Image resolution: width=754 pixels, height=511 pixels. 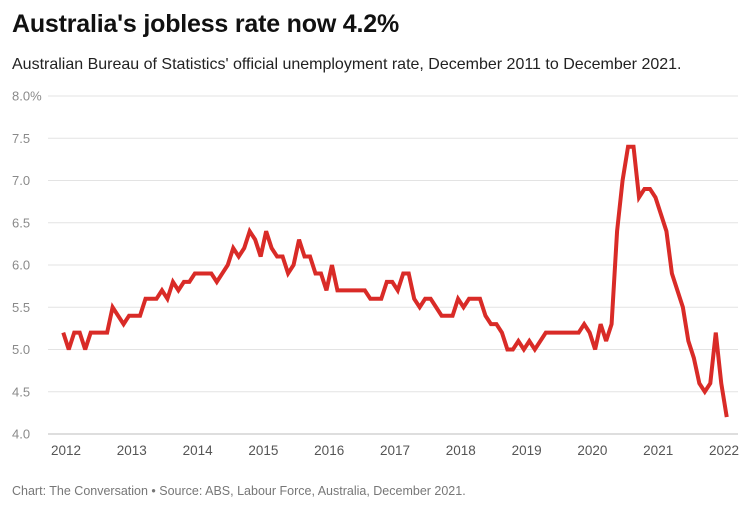 I want to click on chart-title: Australia's jobless rate now 4.2%, so click(x=205, y=24).